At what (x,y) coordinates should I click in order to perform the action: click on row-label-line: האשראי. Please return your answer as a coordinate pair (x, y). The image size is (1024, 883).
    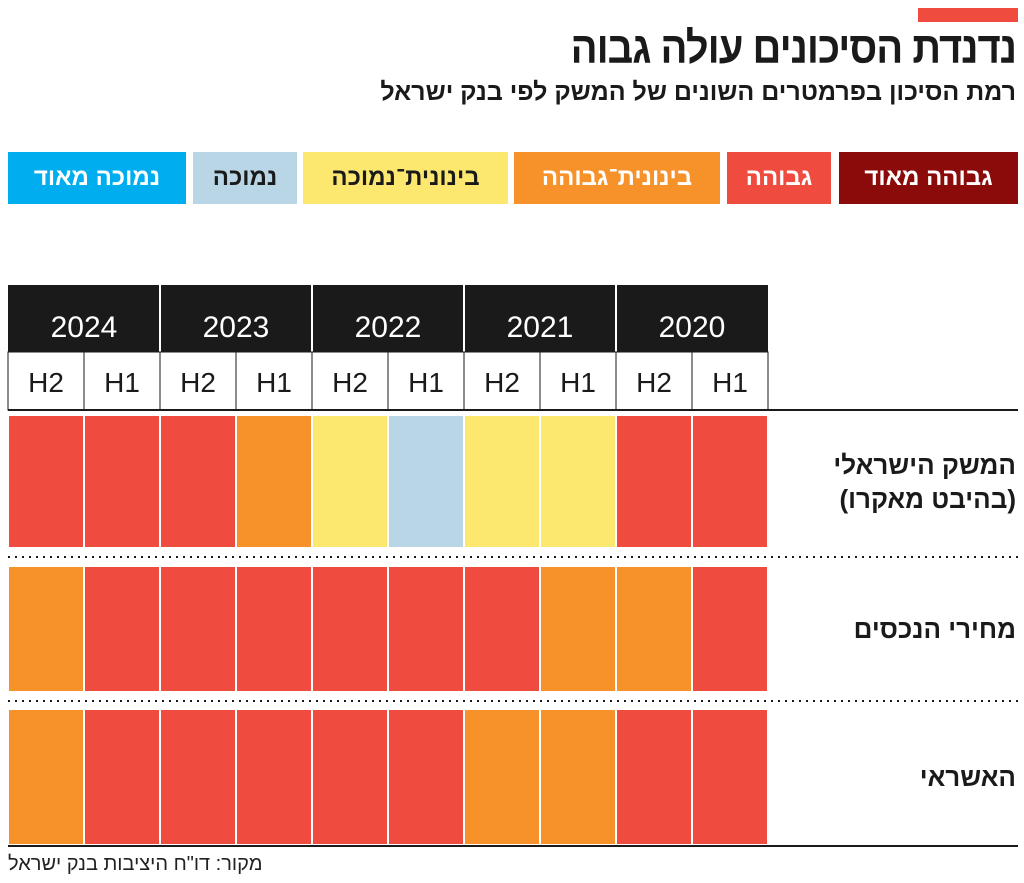
    Looking at the image, I should click on (967, 777).